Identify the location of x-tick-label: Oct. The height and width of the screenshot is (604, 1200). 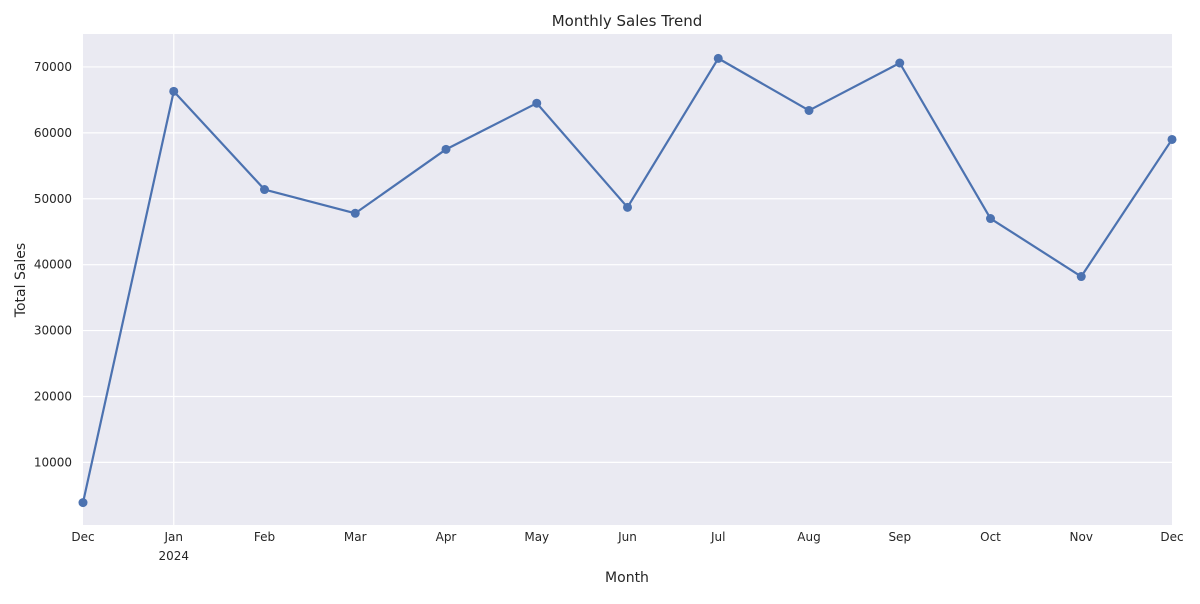
(990, 537).